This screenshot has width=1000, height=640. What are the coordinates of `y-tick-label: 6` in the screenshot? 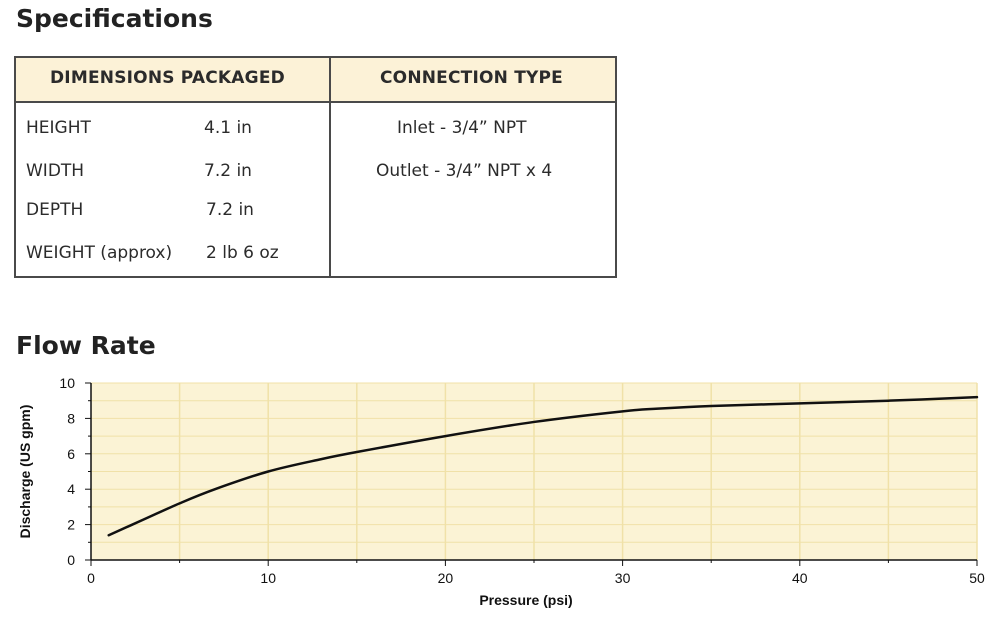 It's located at (71, 454).